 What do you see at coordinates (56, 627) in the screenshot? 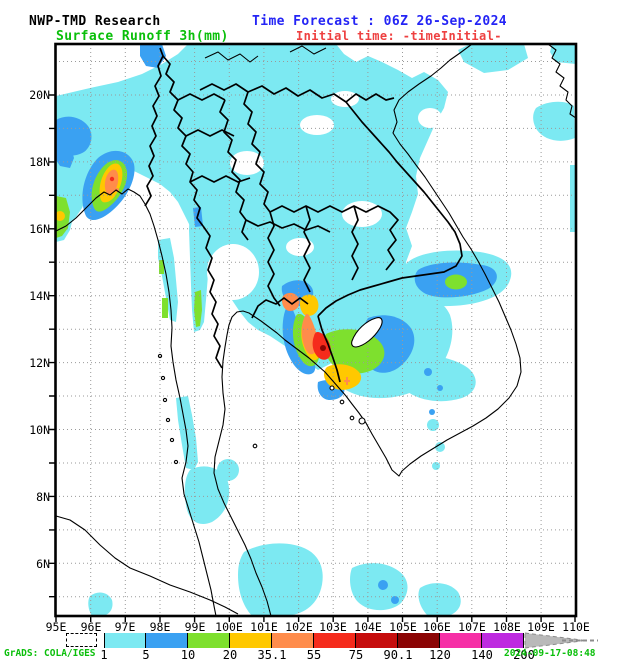
I see `lon-label: 95E` at bounding box center [56, 627].